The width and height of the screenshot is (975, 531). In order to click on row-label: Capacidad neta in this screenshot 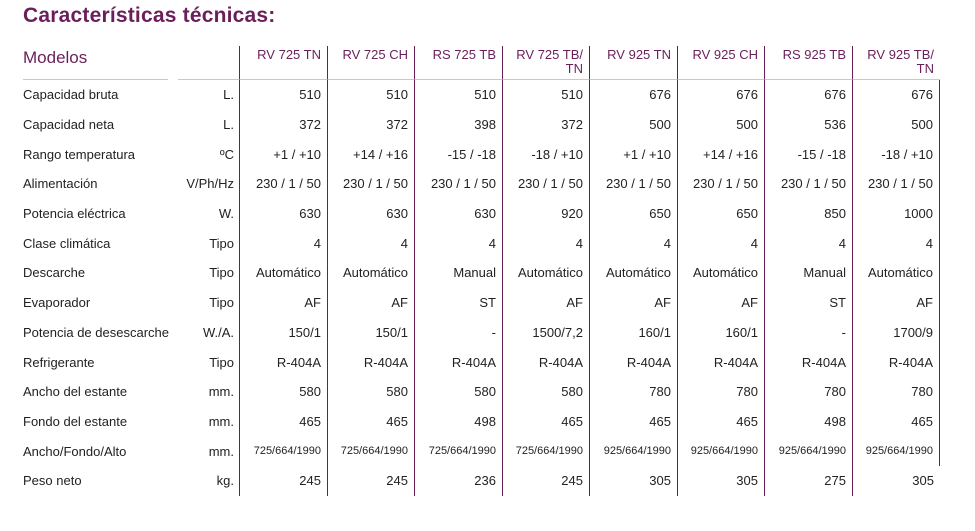, I will do `click(69, 125)`.